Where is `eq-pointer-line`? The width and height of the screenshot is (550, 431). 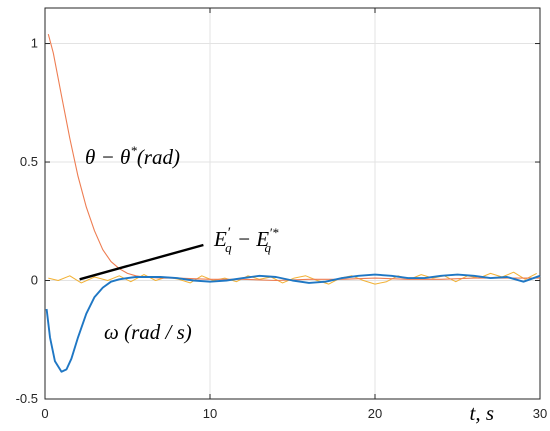
eq-pointer-line is located at coordinates (141, 262).